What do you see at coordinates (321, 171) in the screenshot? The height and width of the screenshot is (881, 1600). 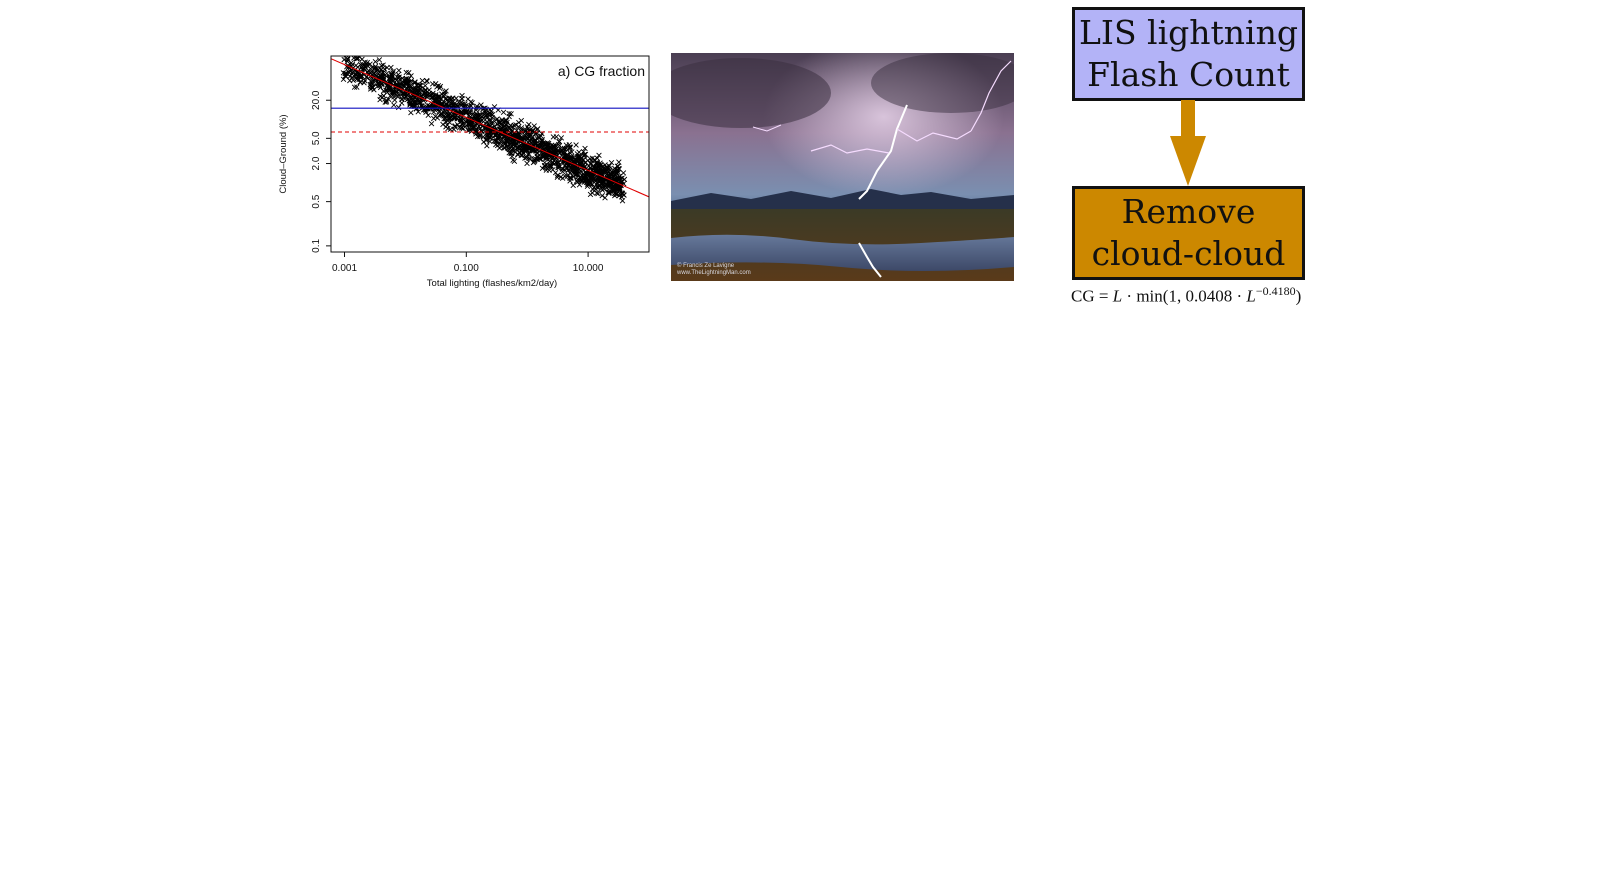 I see `y-axis: 0.1 0.5 2.0 5.0 20.0` at bounding box center [321, 171].